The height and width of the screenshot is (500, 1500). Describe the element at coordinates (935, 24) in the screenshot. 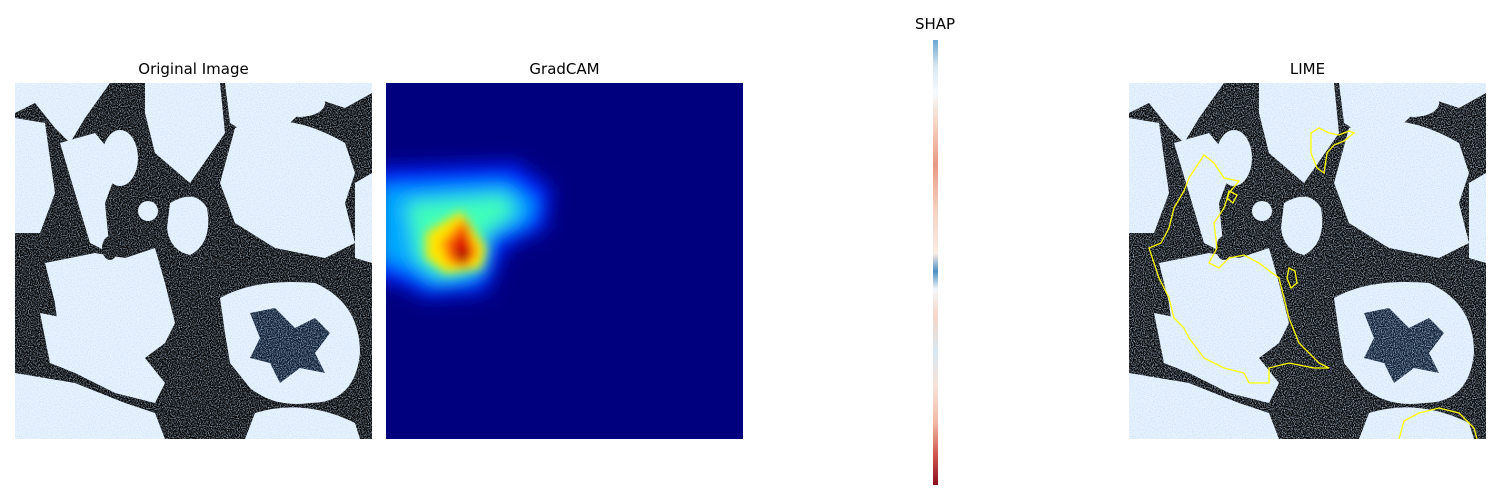

I see `shap-title: SHAP` at that location.